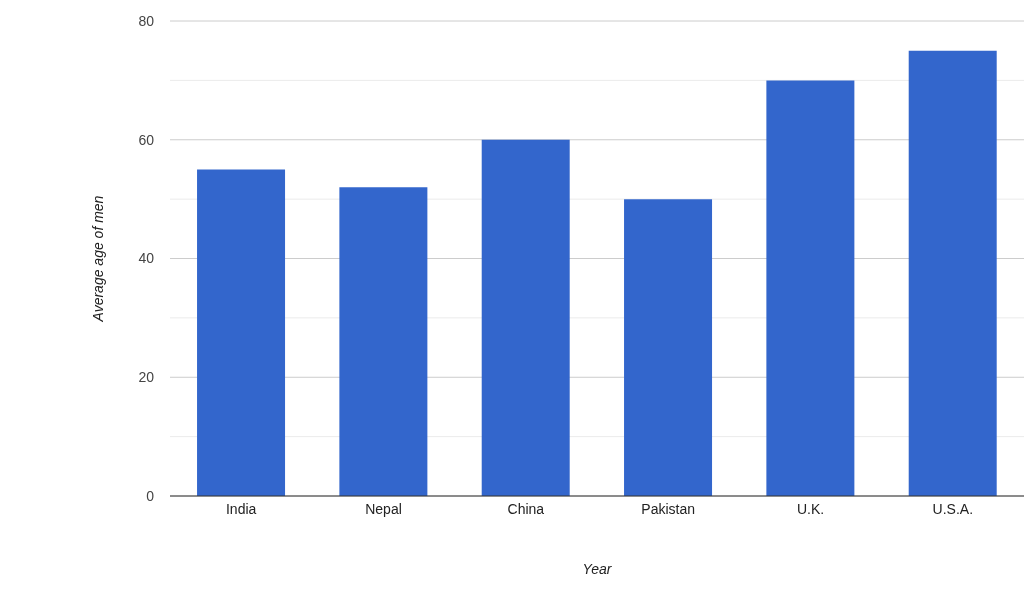 The width and height of the screenshot is (1036, 594). Describe the element at coordinates (668, 508) in the screenshot. I see `x-tick-label: Pakistan` at that location.